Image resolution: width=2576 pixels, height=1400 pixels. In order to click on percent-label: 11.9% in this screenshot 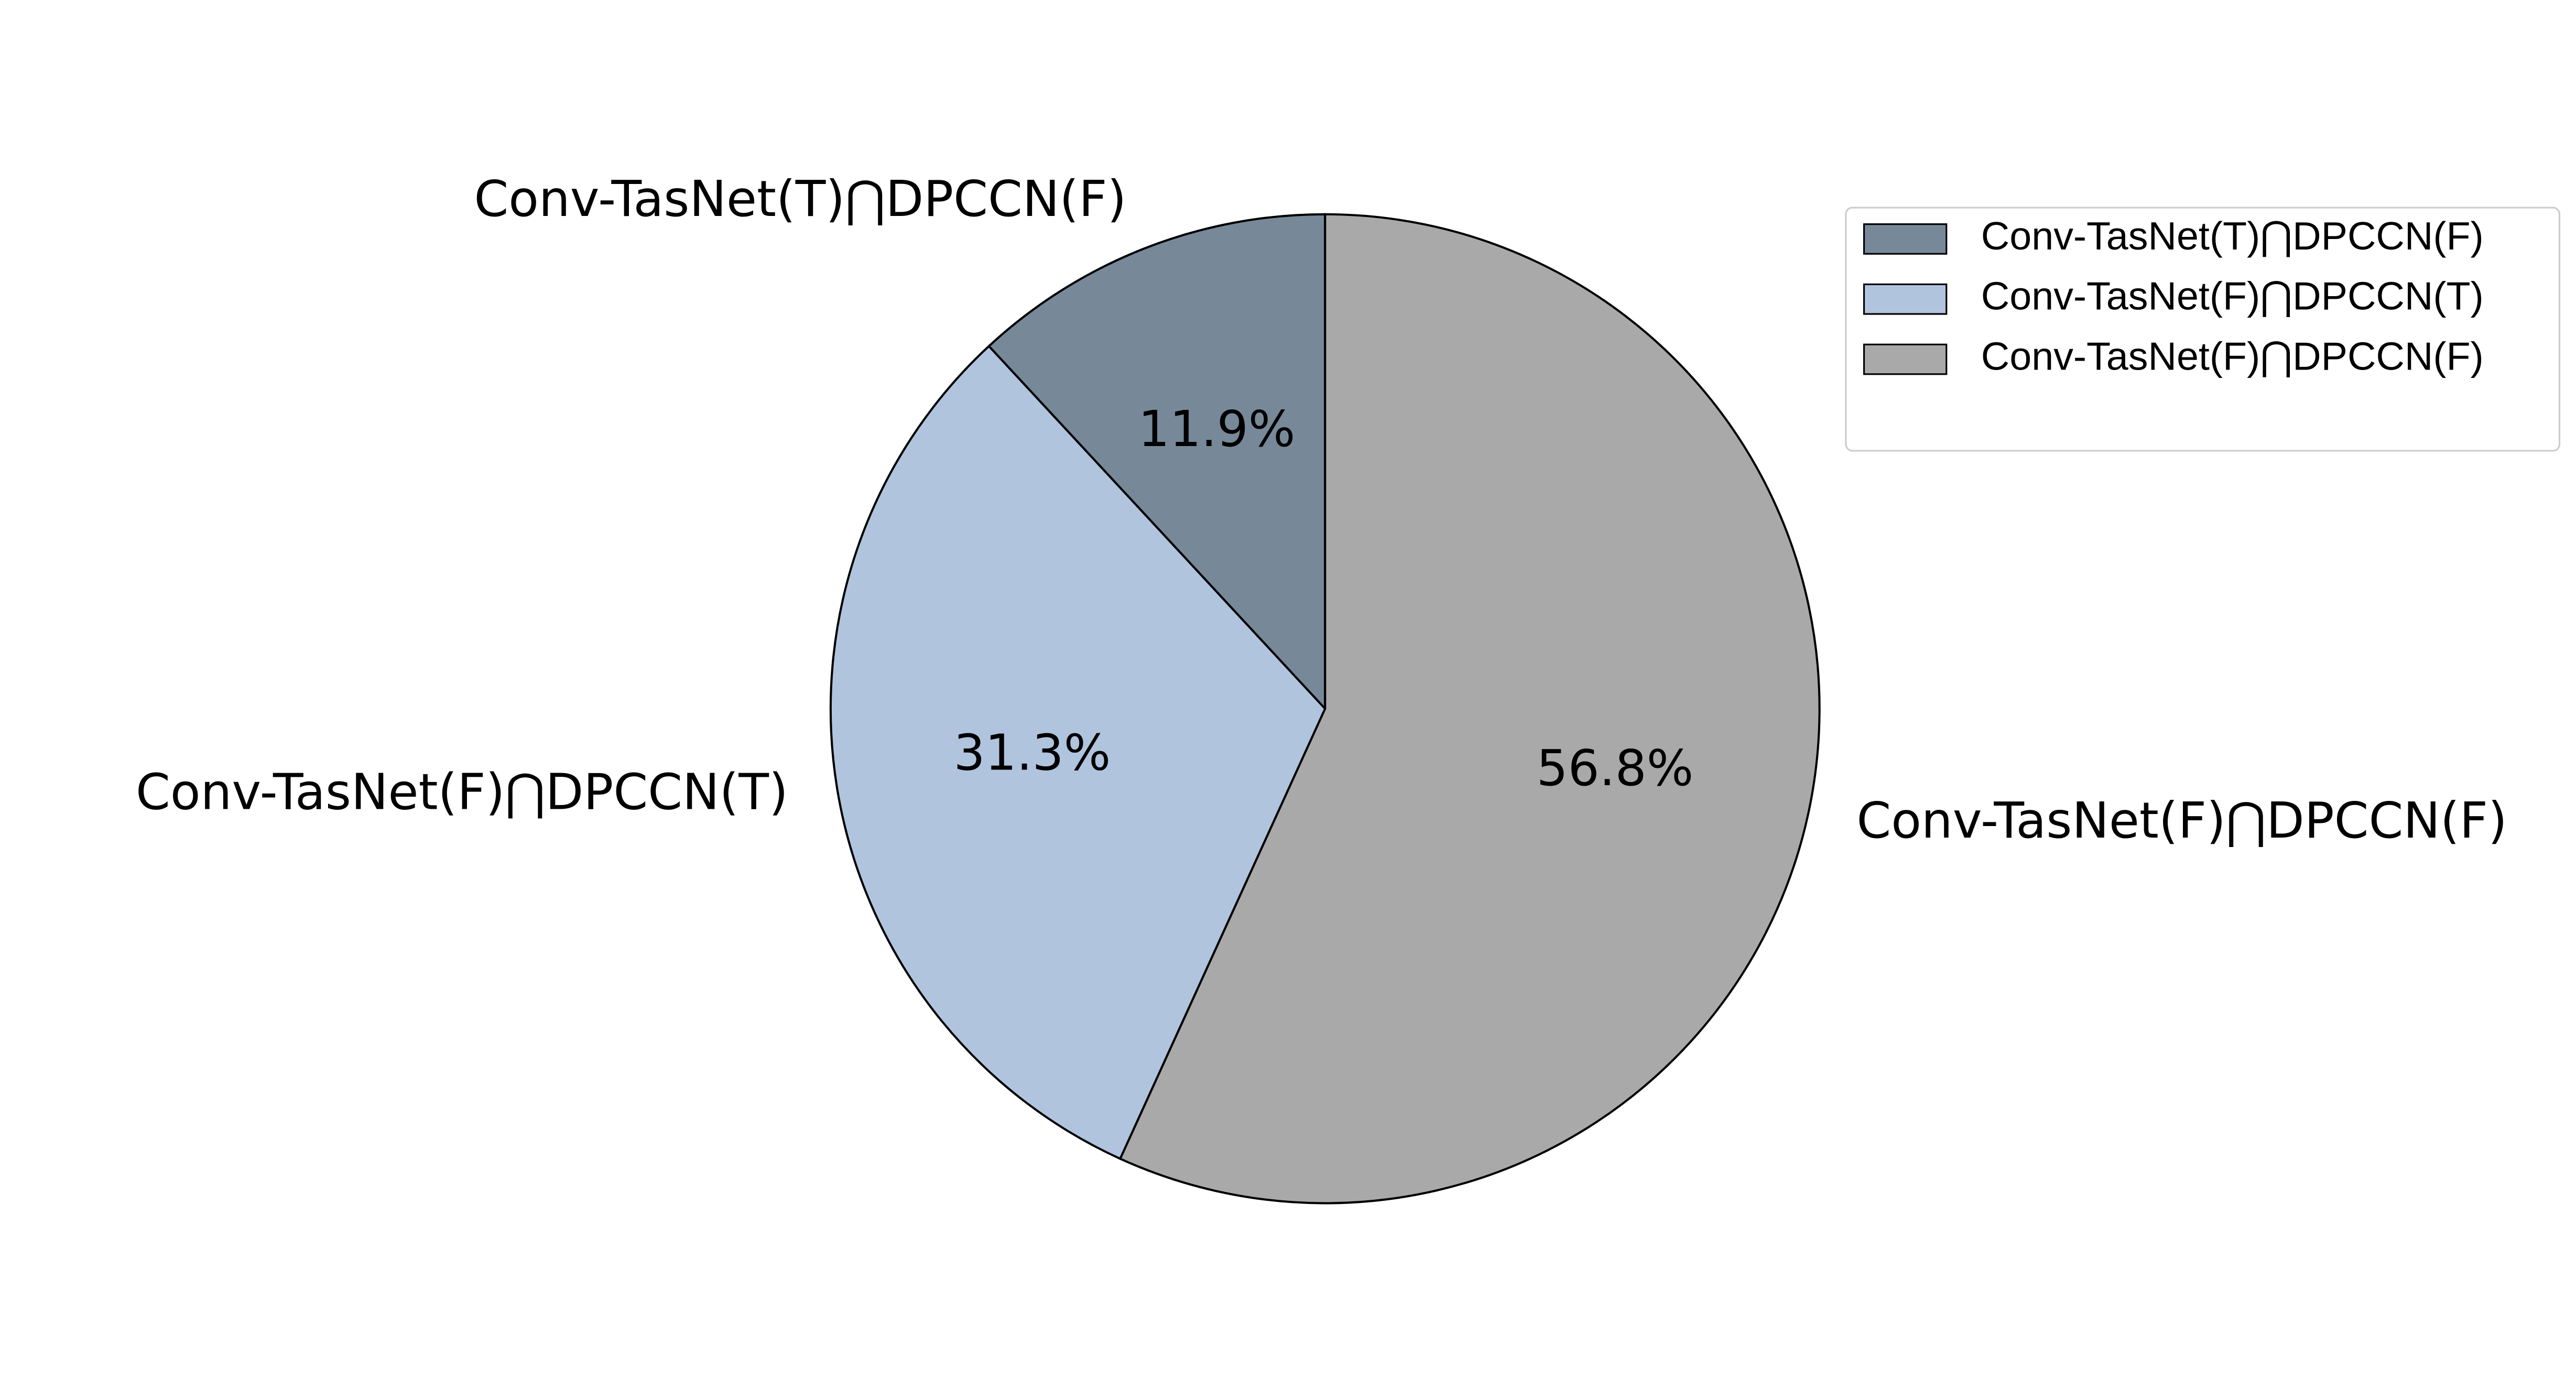, I will do `click(1217, 429)`.